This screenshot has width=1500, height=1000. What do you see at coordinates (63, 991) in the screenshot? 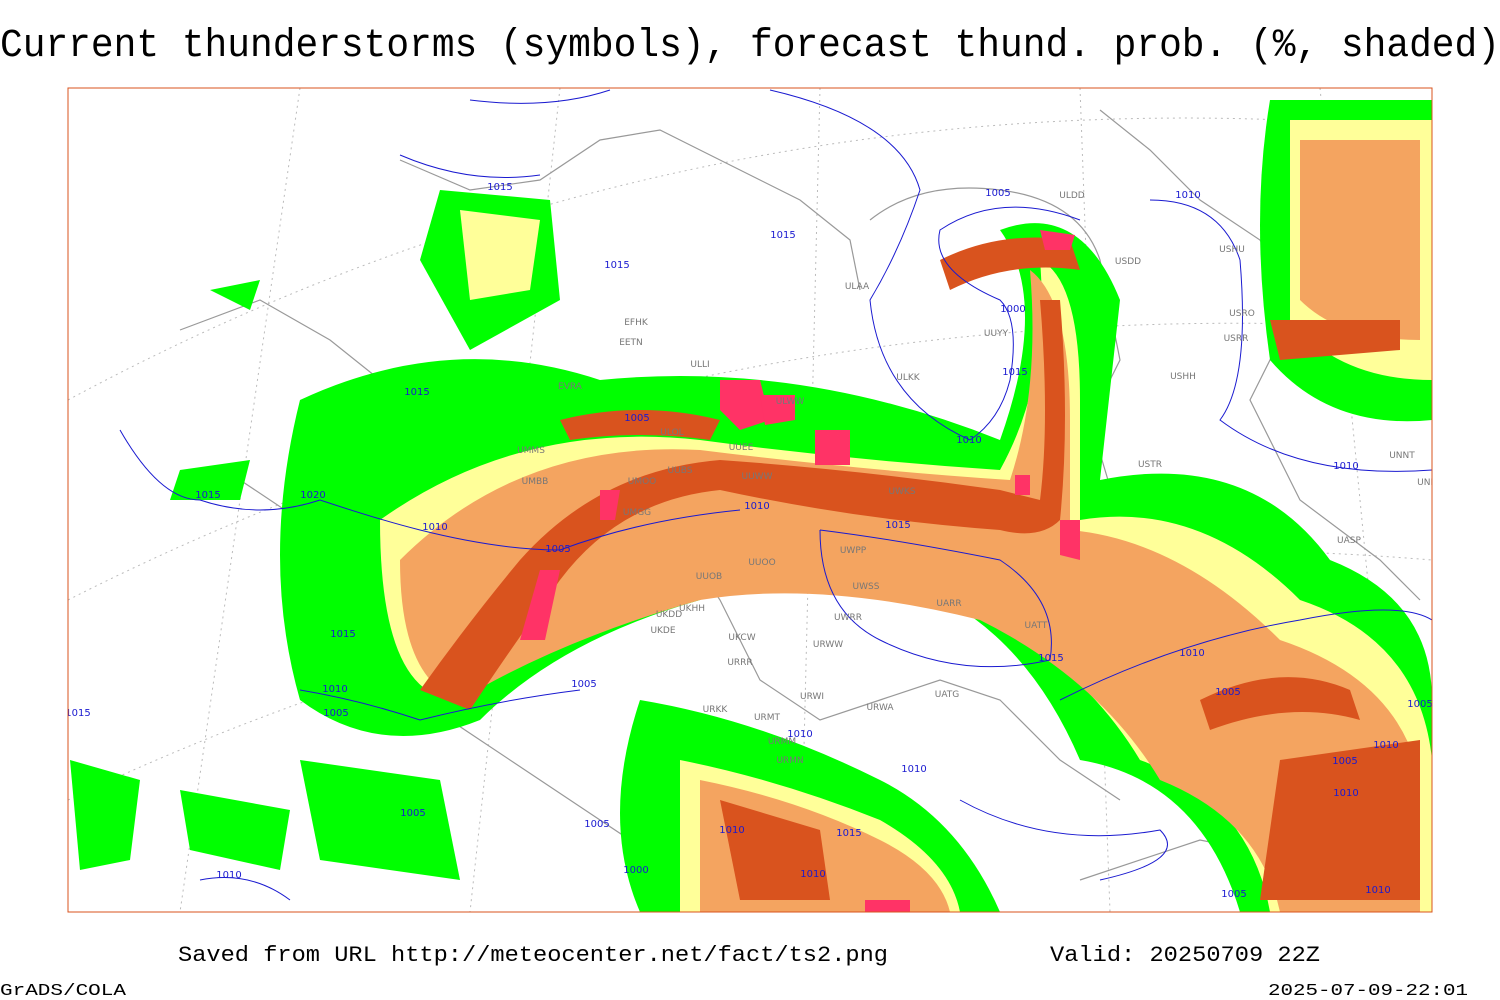
I see `software: GrADS/COLA` at bounding box center [63, 991].